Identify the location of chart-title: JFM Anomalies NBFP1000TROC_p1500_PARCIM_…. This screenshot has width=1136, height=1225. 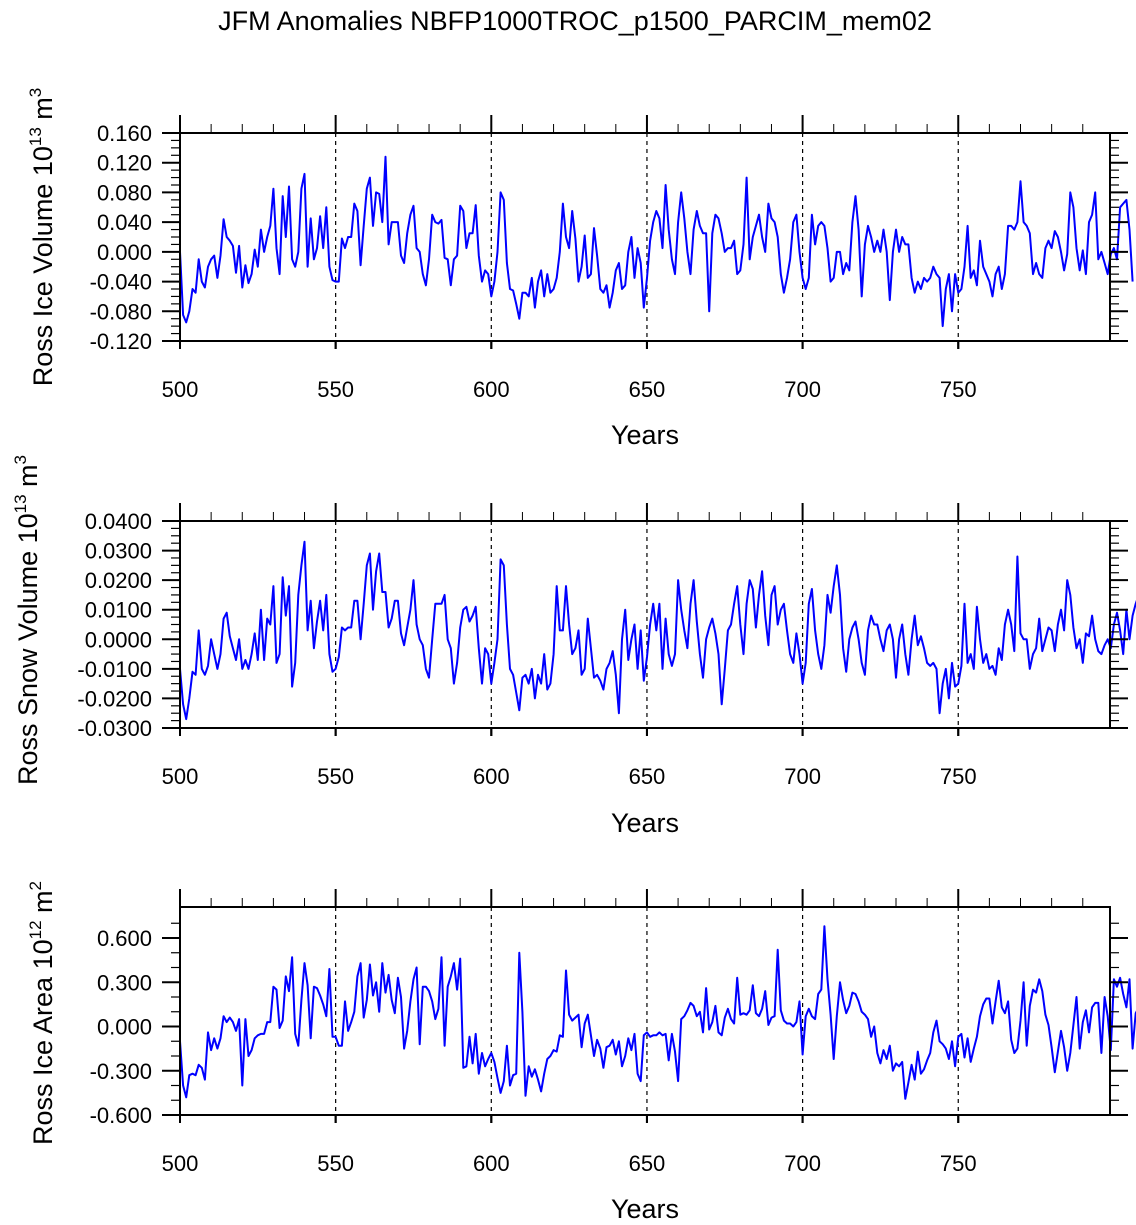
(575, 21).